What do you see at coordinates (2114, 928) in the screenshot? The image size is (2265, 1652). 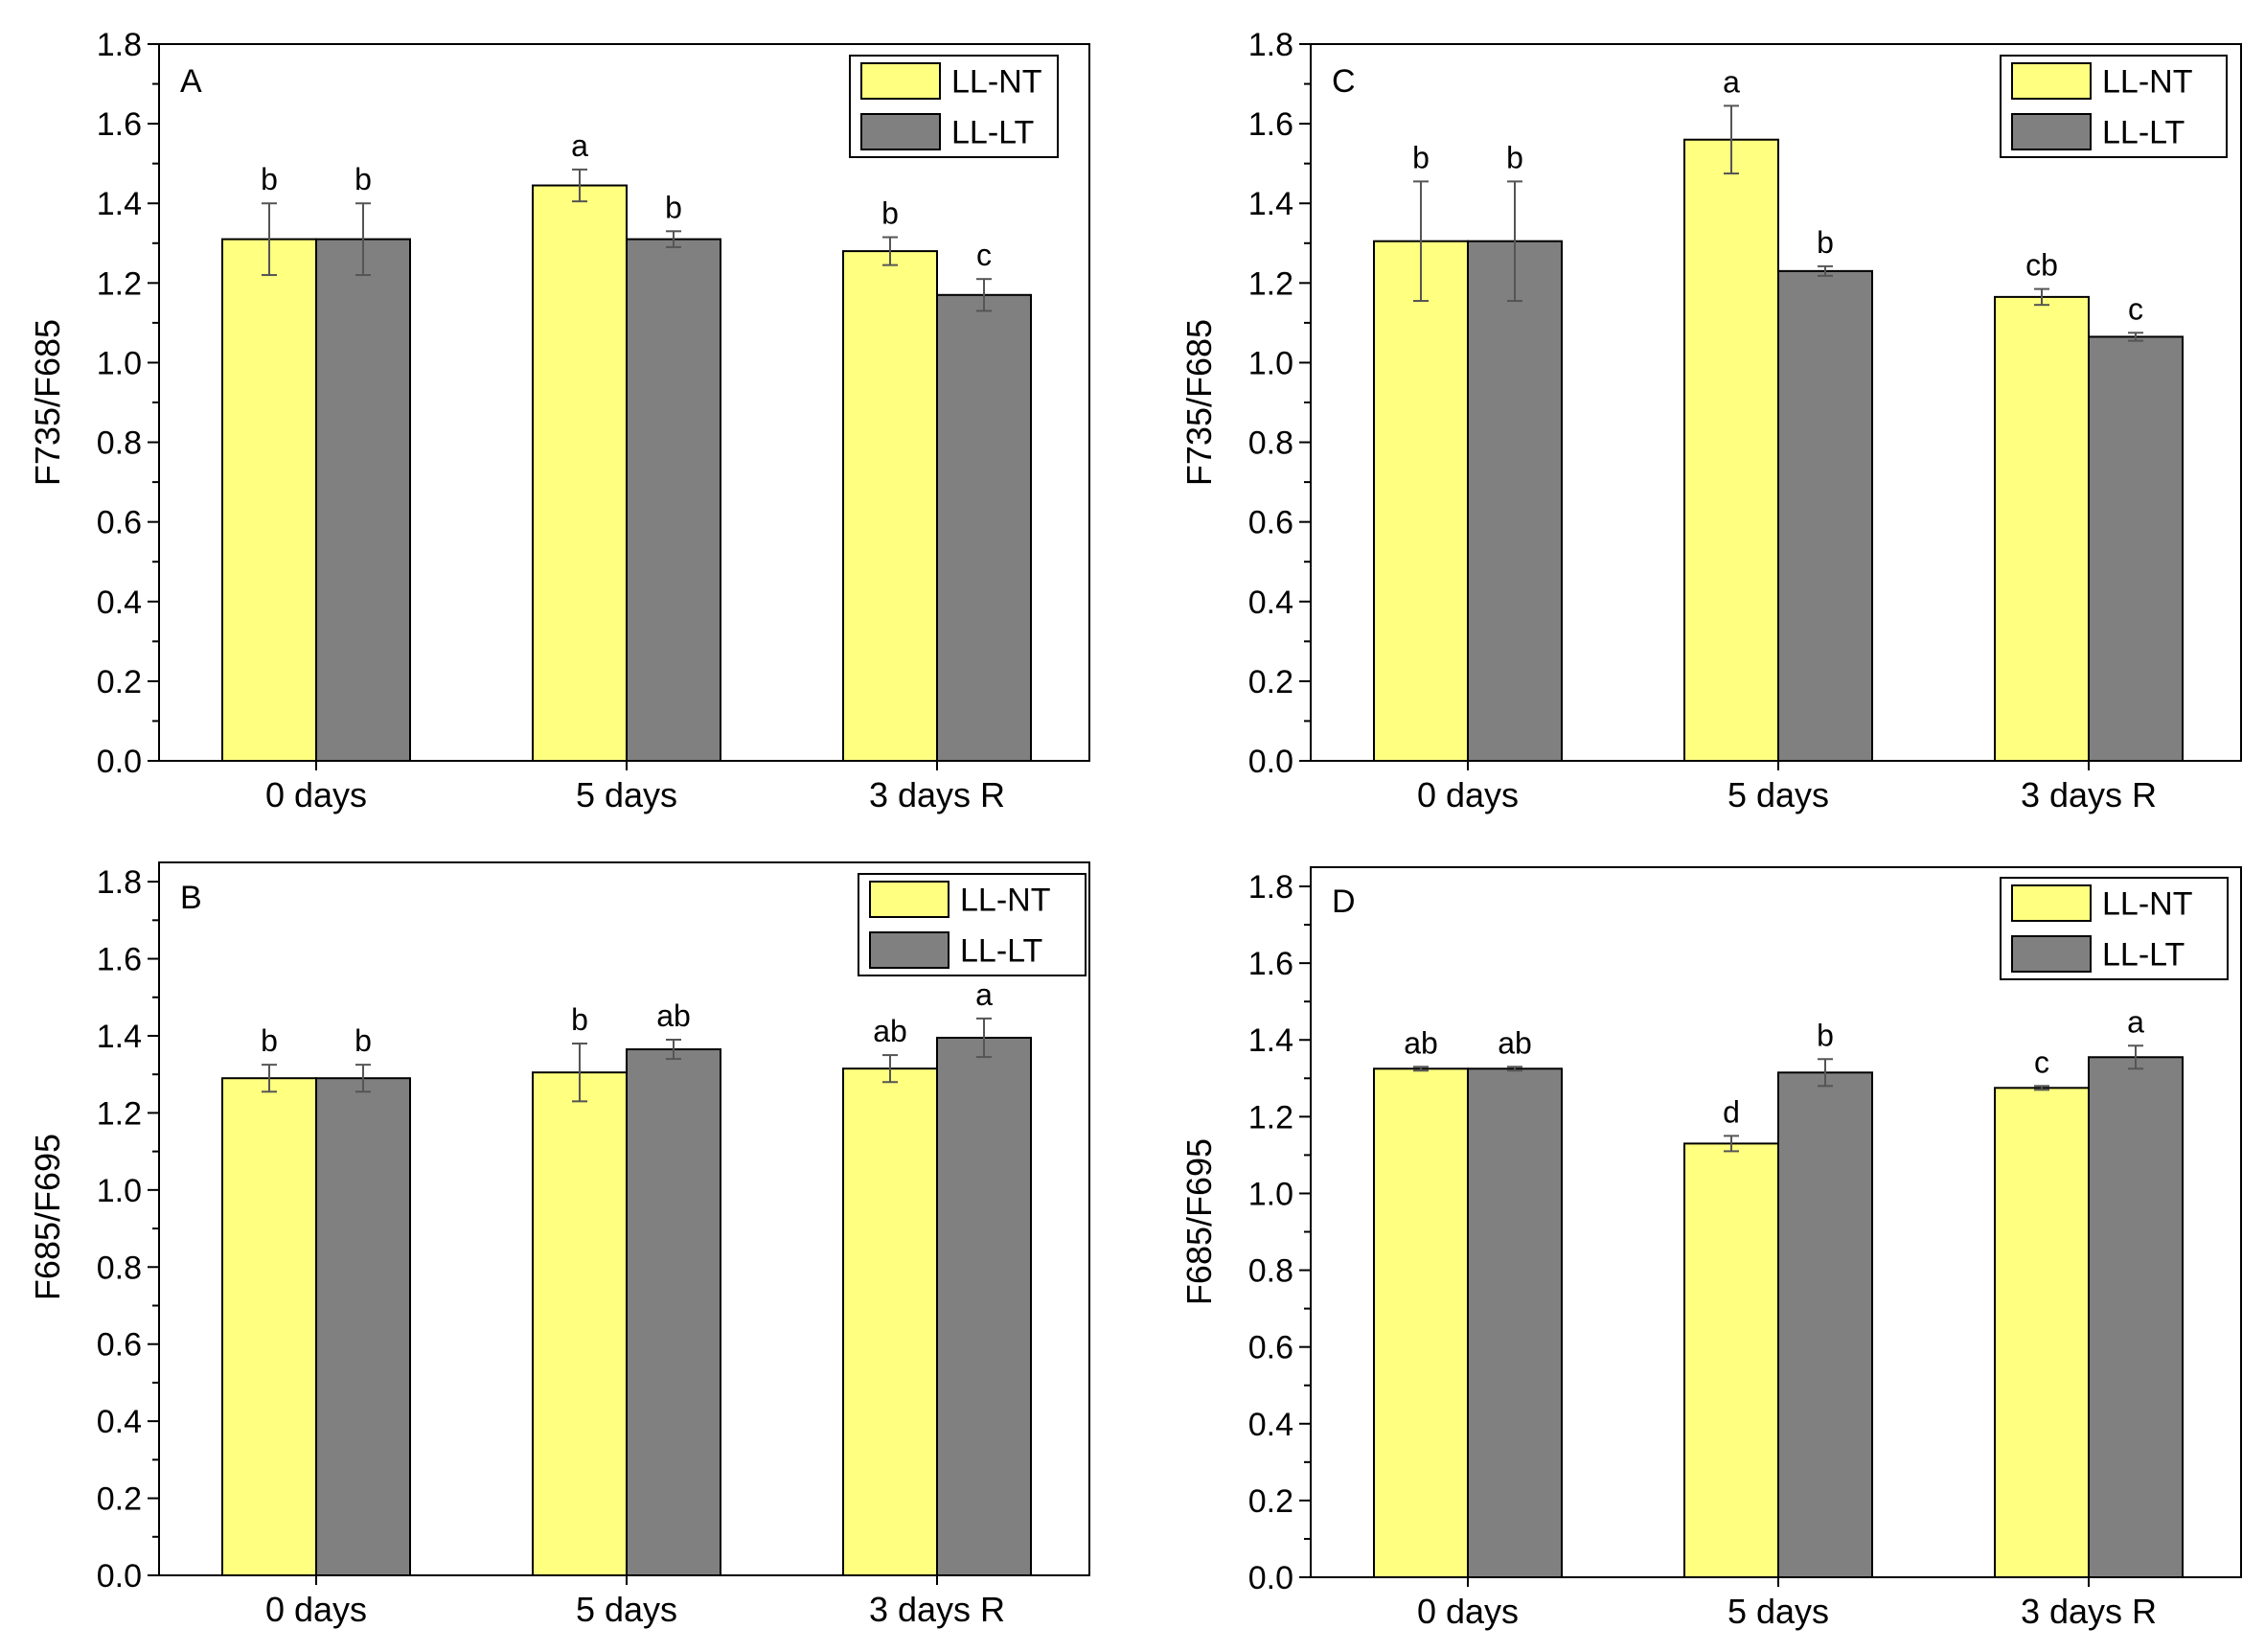 I see `panel-d-legend: LL-NT LL-LT` at bounding box center [2114, 928].